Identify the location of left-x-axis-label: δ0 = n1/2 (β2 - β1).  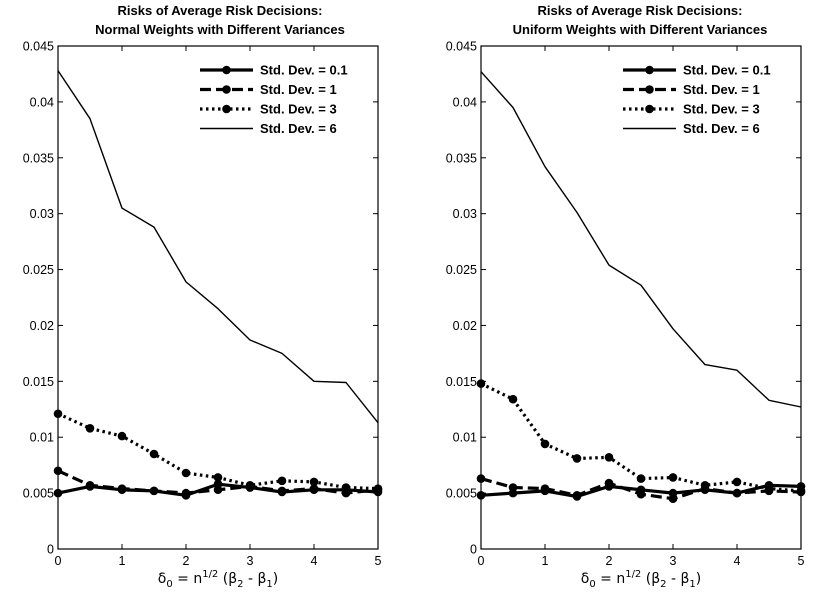
(218, 579).